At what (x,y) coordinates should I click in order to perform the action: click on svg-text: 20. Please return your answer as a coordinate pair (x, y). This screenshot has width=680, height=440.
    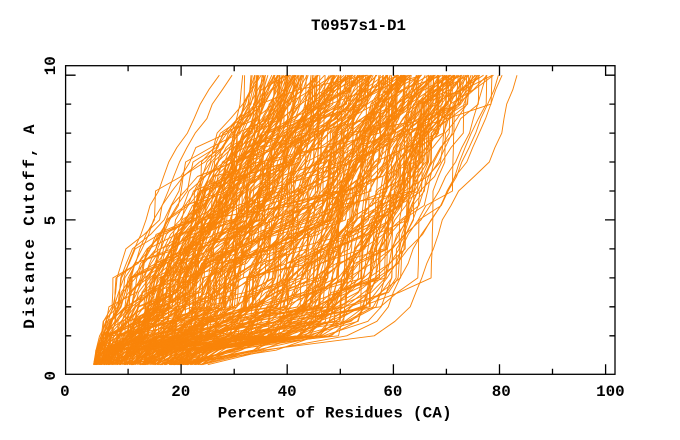
    Looking at the image, I should click on (180, 392).